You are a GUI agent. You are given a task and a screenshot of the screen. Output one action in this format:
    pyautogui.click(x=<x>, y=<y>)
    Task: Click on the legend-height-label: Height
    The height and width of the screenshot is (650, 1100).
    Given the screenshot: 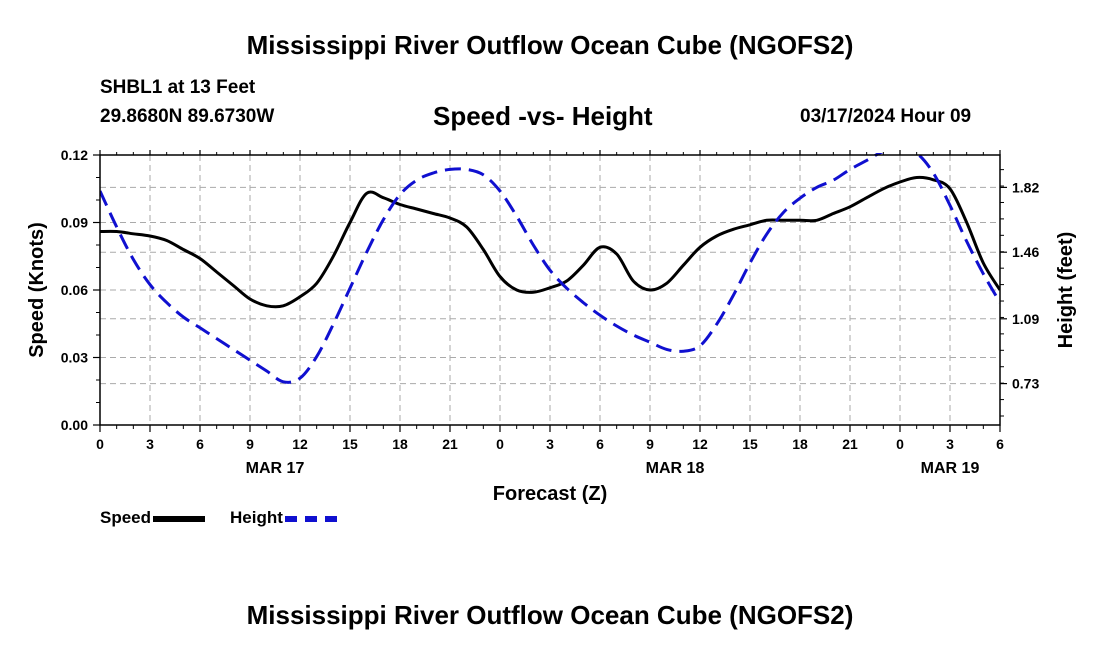 What is the action you would take?
    pyautogui.click(x=256, y=517)
    